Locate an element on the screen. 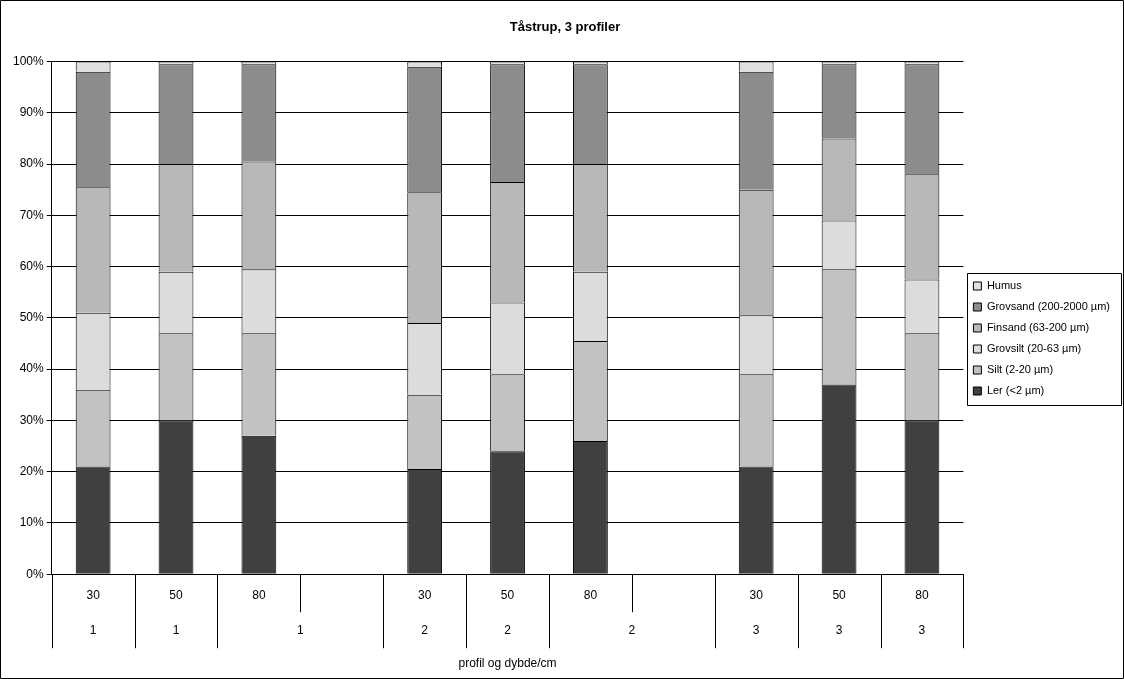 This screenshot has height=679, width=1124. legend-label: Ler (<2 µm) is located at coordinates (1015, 390).